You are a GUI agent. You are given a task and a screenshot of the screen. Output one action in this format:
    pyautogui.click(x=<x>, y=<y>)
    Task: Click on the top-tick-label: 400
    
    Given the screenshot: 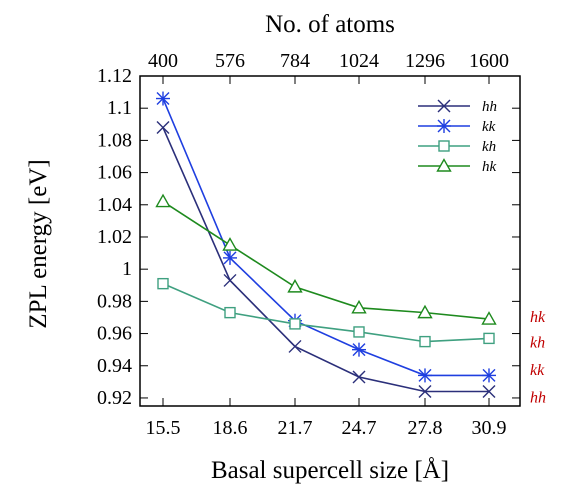 What is the action you would take?
    pyautogui.click(x=163, y=61)
    